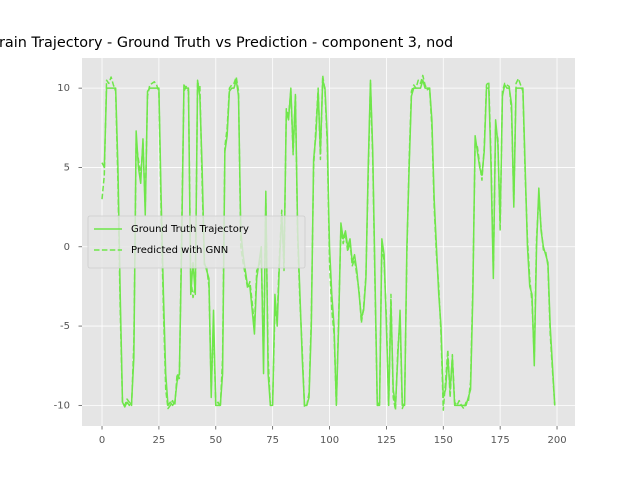  What do you see at coordinates (179, 250) in the screenshot?
I see `legend-label: Predicted with GNN` at bounding box center [179, 250].